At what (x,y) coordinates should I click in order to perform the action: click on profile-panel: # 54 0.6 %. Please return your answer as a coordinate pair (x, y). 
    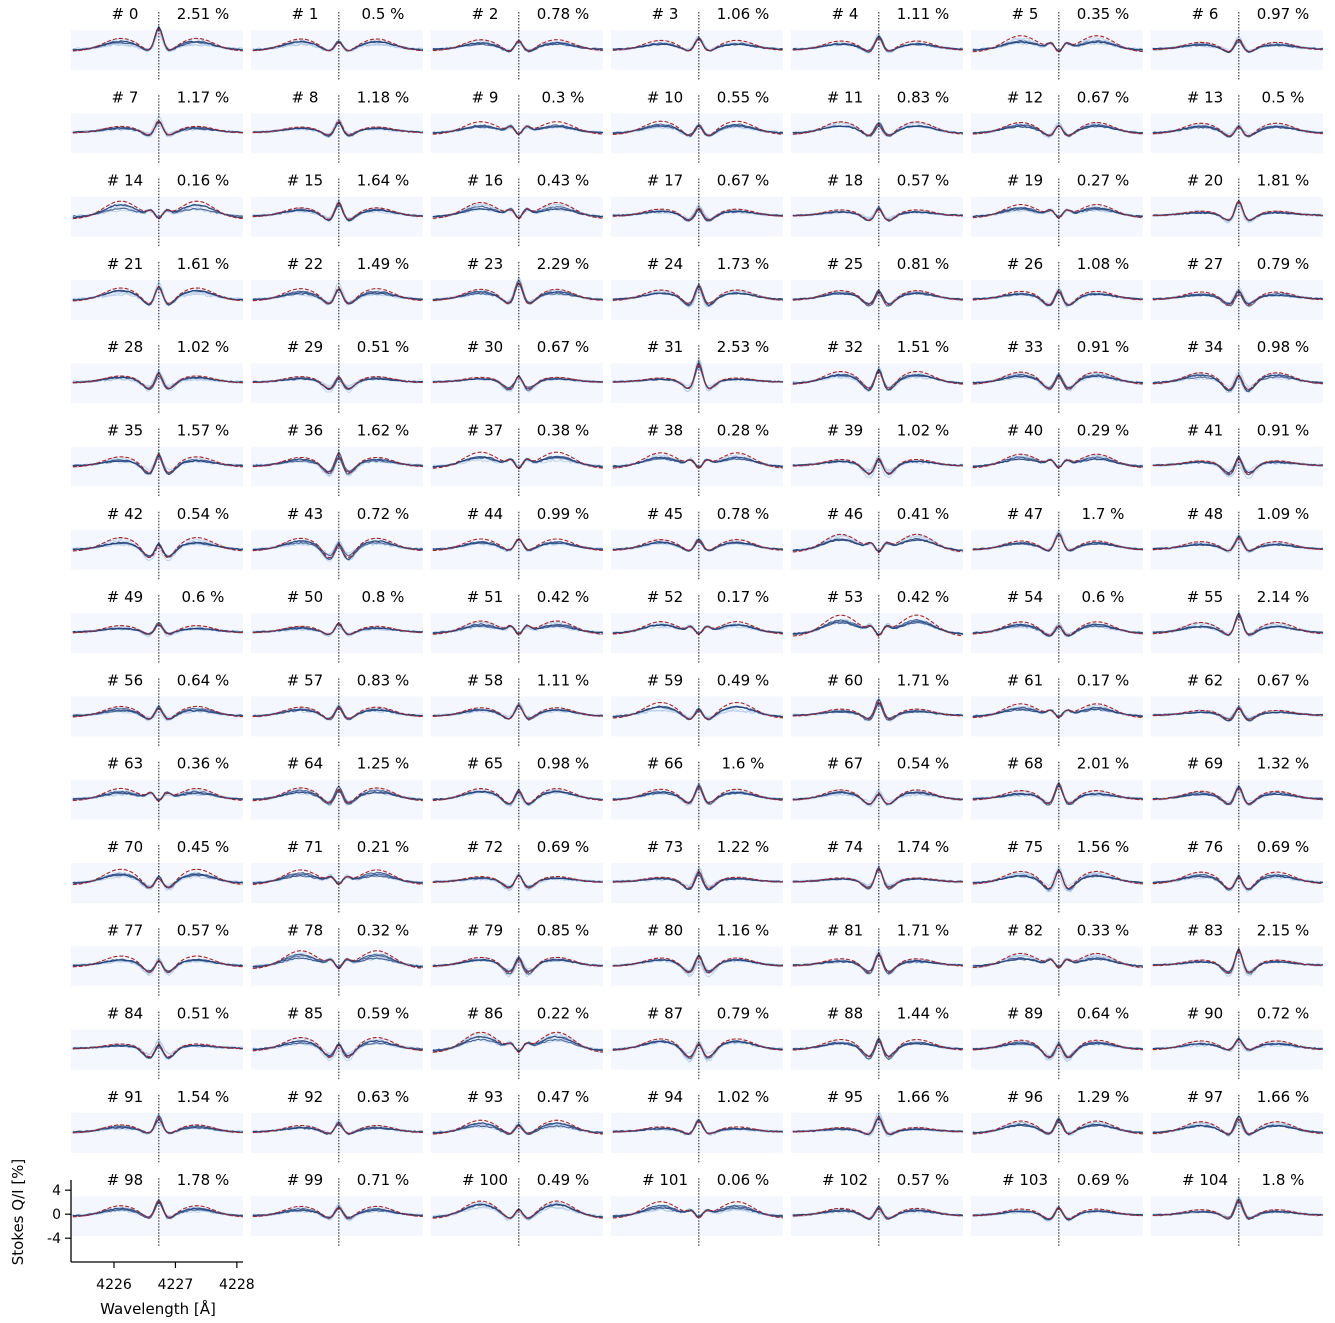
    Looking at the image, I should click on (1057, 626).